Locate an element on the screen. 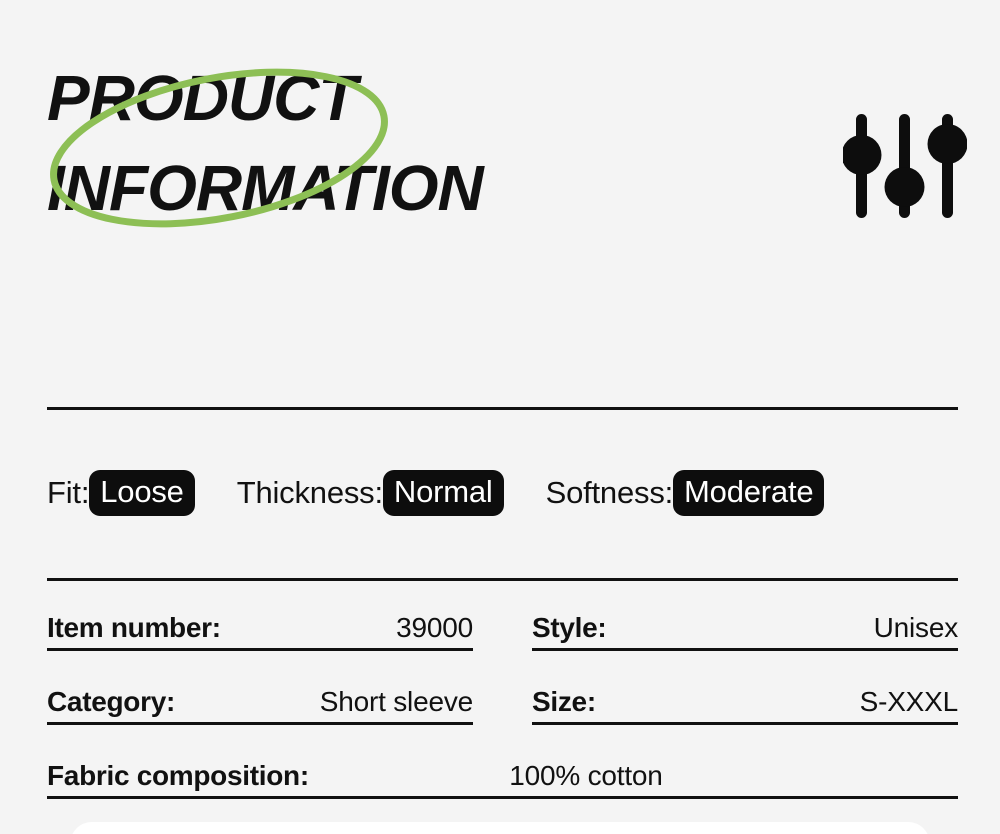  spec-row-fabric-composition: Fabric composition: 100% cotton is located at coordinates (502, 779).